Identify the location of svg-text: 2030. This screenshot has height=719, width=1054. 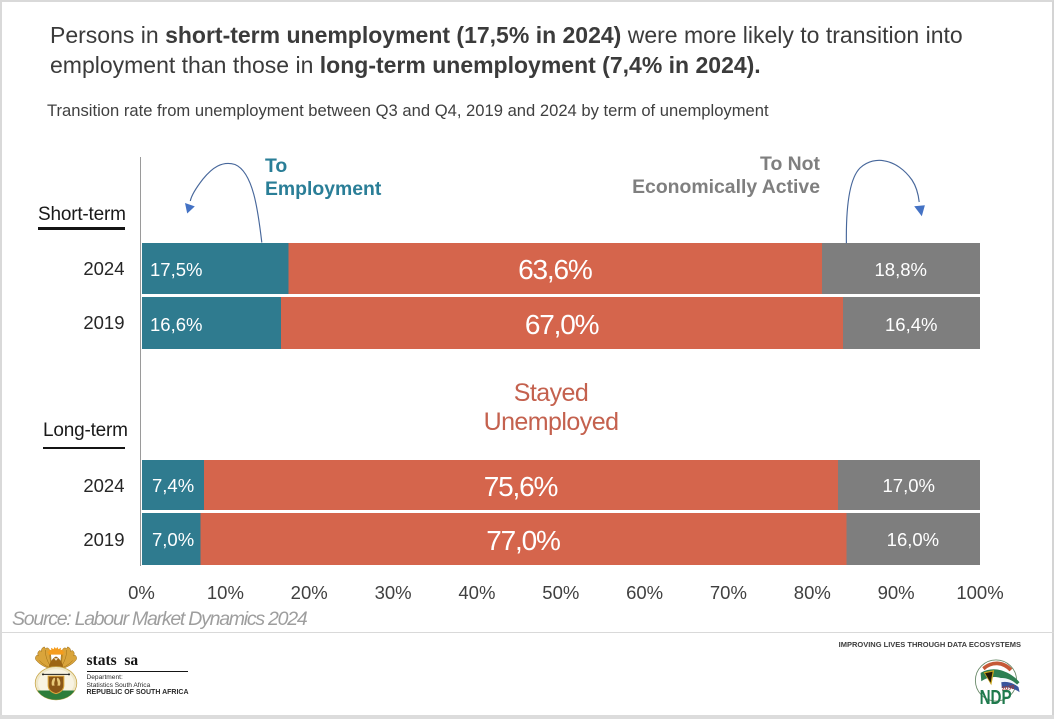
(1008, 689).